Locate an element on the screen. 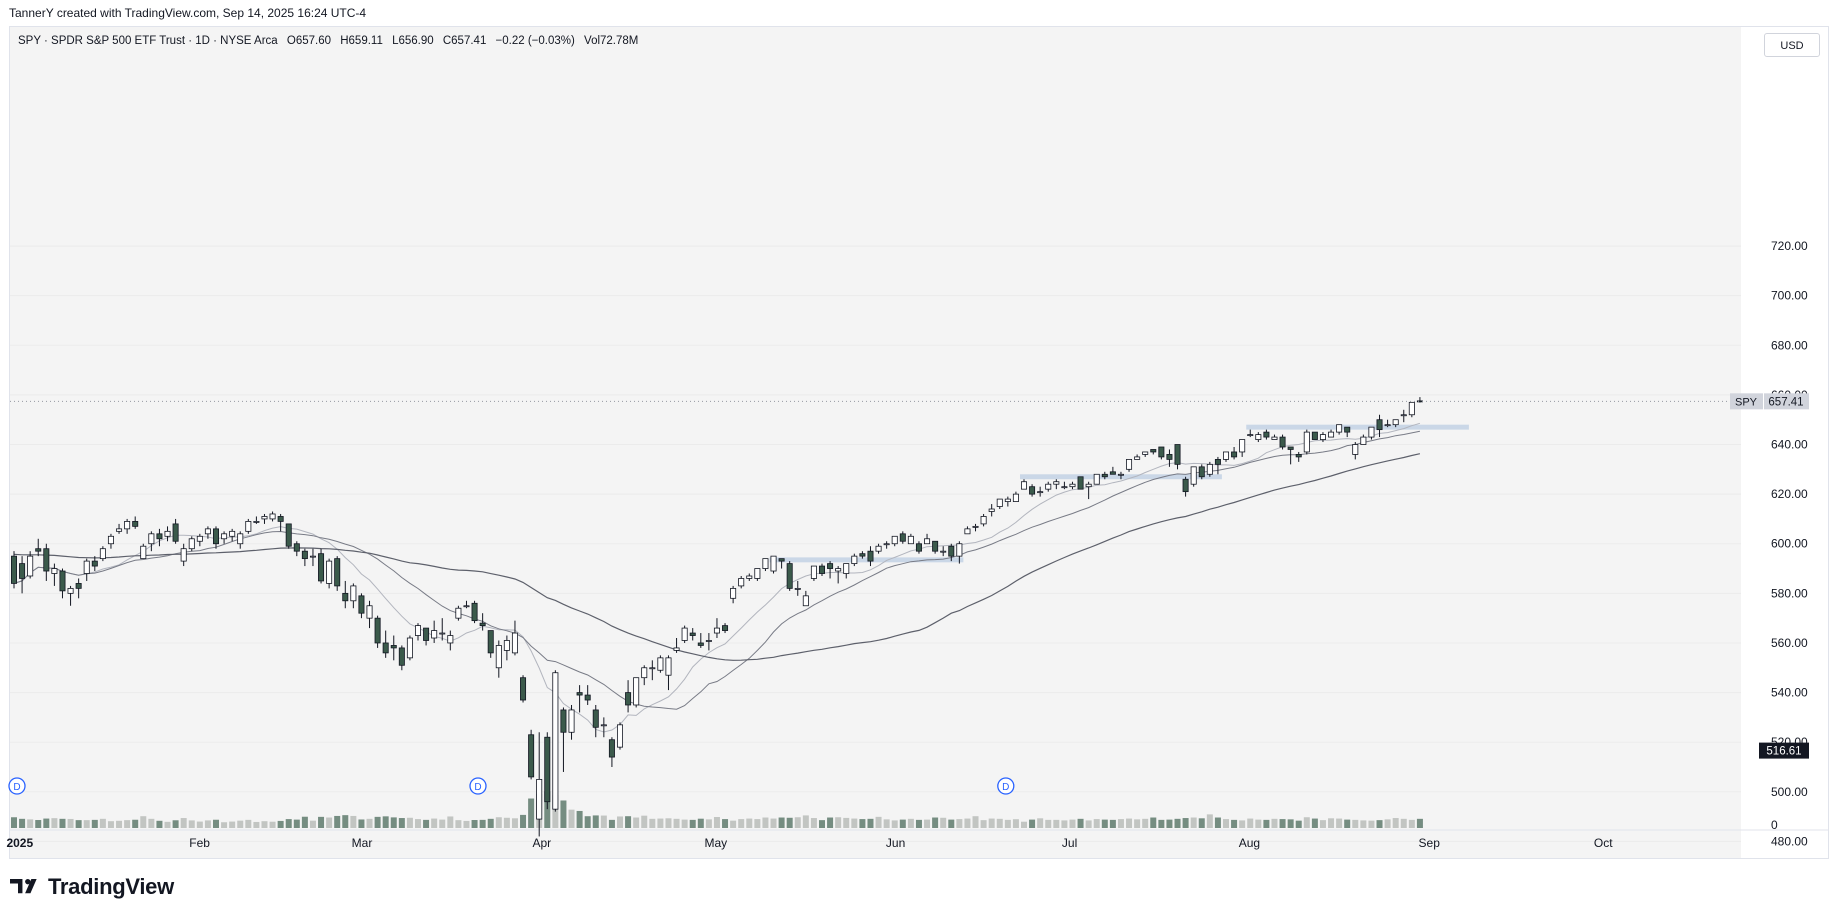  currency-button: USD is located at coordinates (1792, 45).